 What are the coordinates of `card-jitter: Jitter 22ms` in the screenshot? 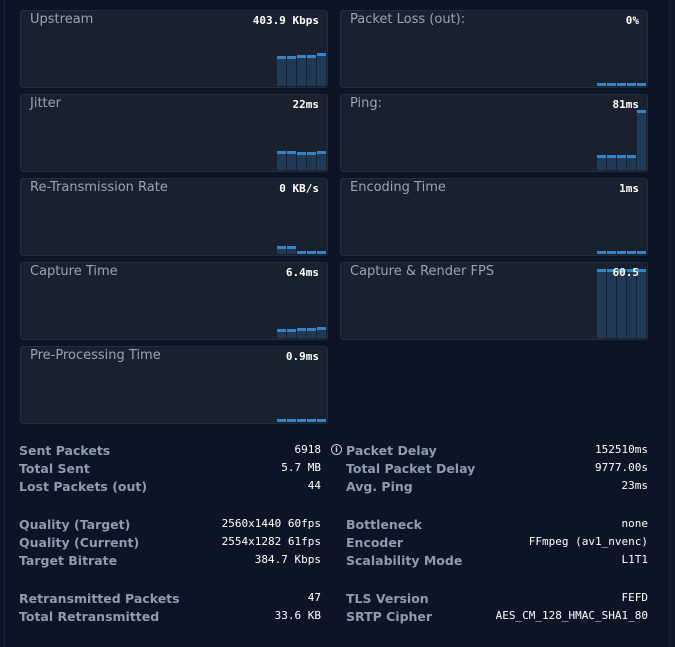 It's located at (174, 133).